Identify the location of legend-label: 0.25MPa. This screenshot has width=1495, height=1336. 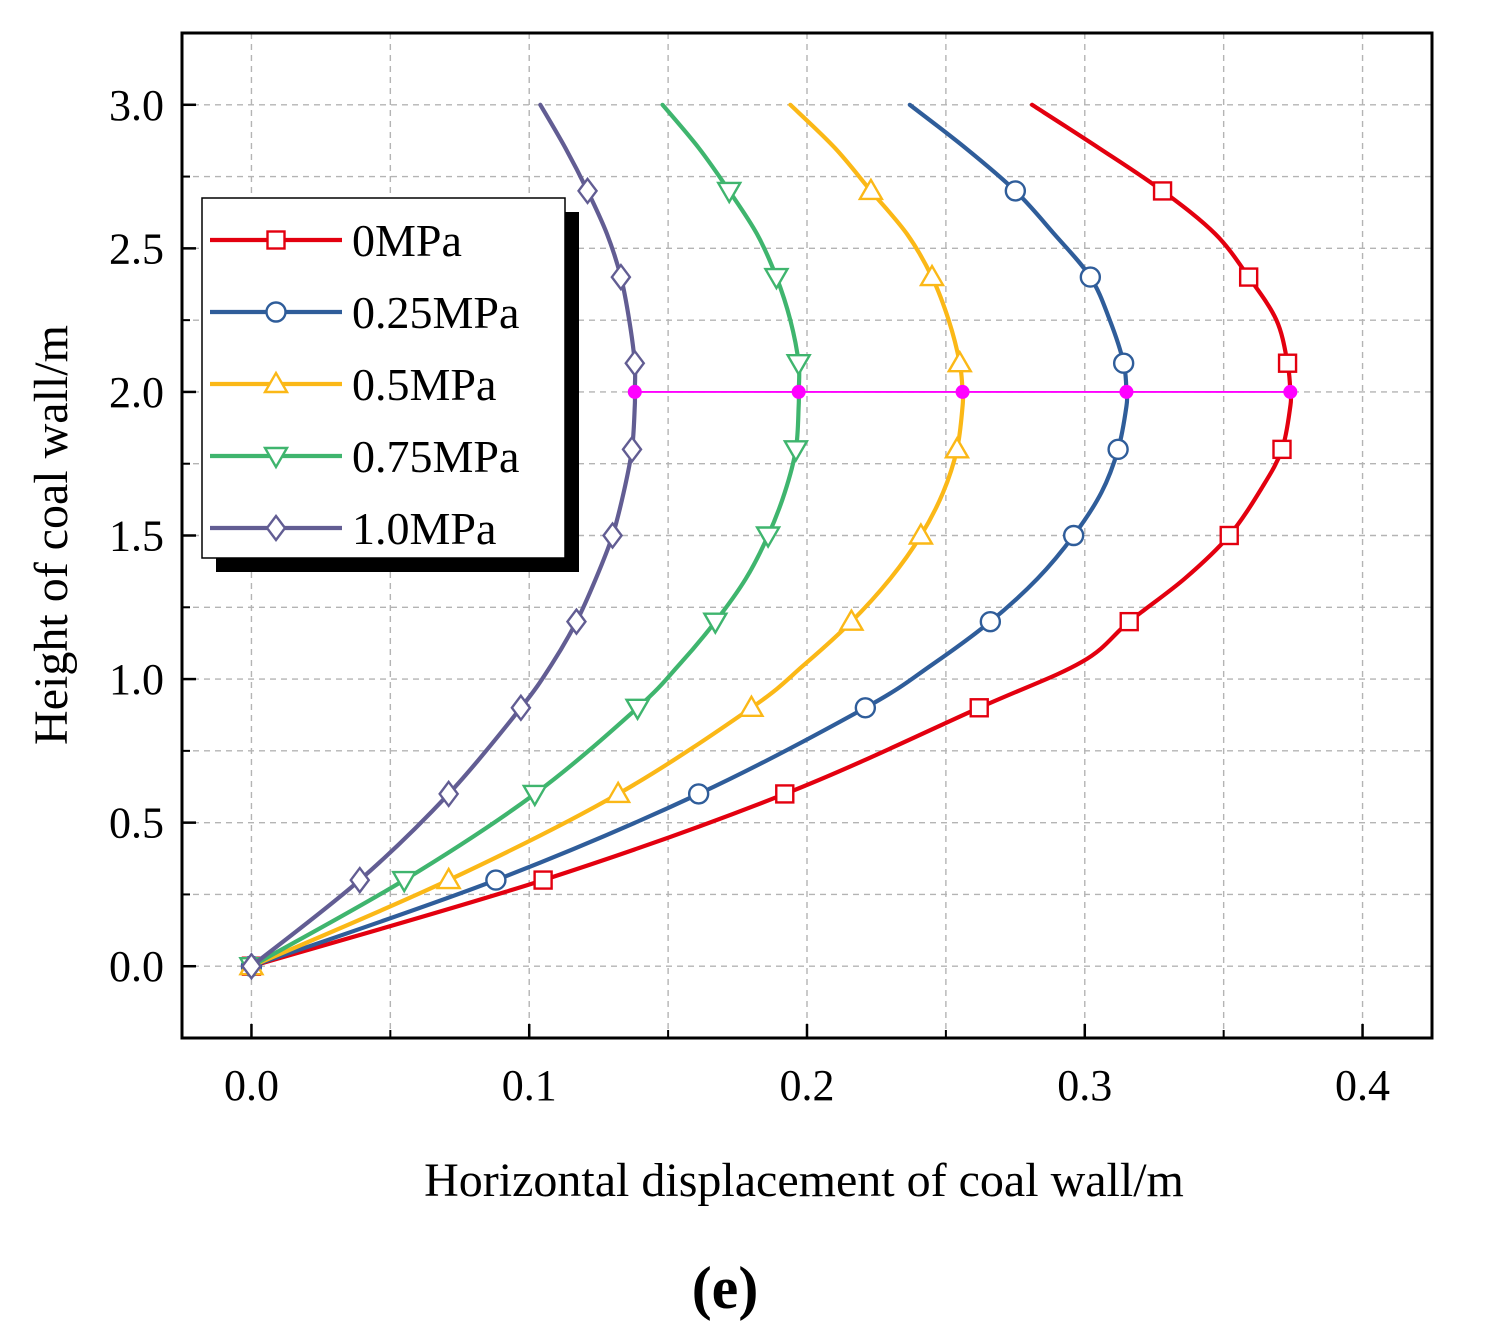
(435, 312).